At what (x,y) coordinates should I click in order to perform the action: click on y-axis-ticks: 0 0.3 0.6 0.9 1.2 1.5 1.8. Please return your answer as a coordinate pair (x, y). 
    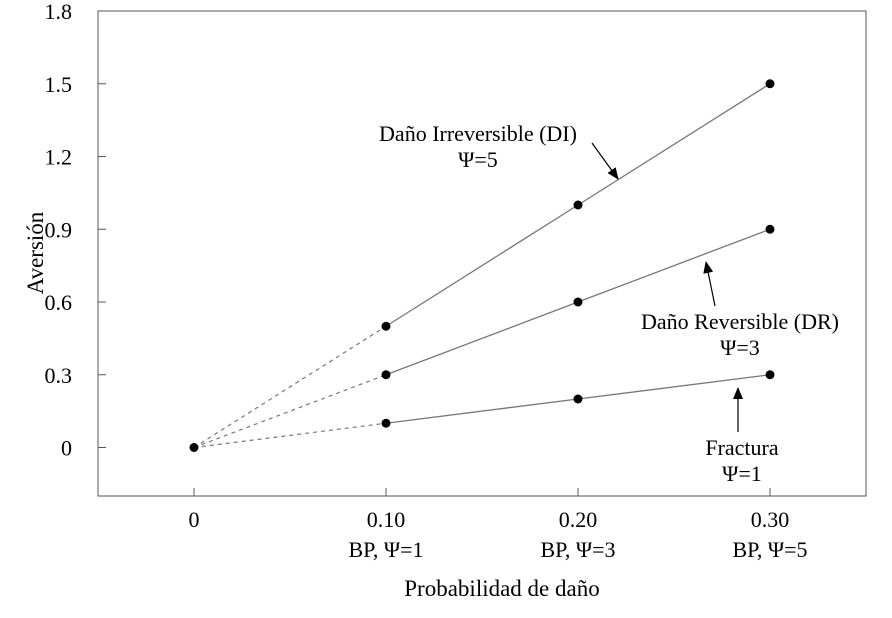
    Looking at the image, I should click on (75, 230).